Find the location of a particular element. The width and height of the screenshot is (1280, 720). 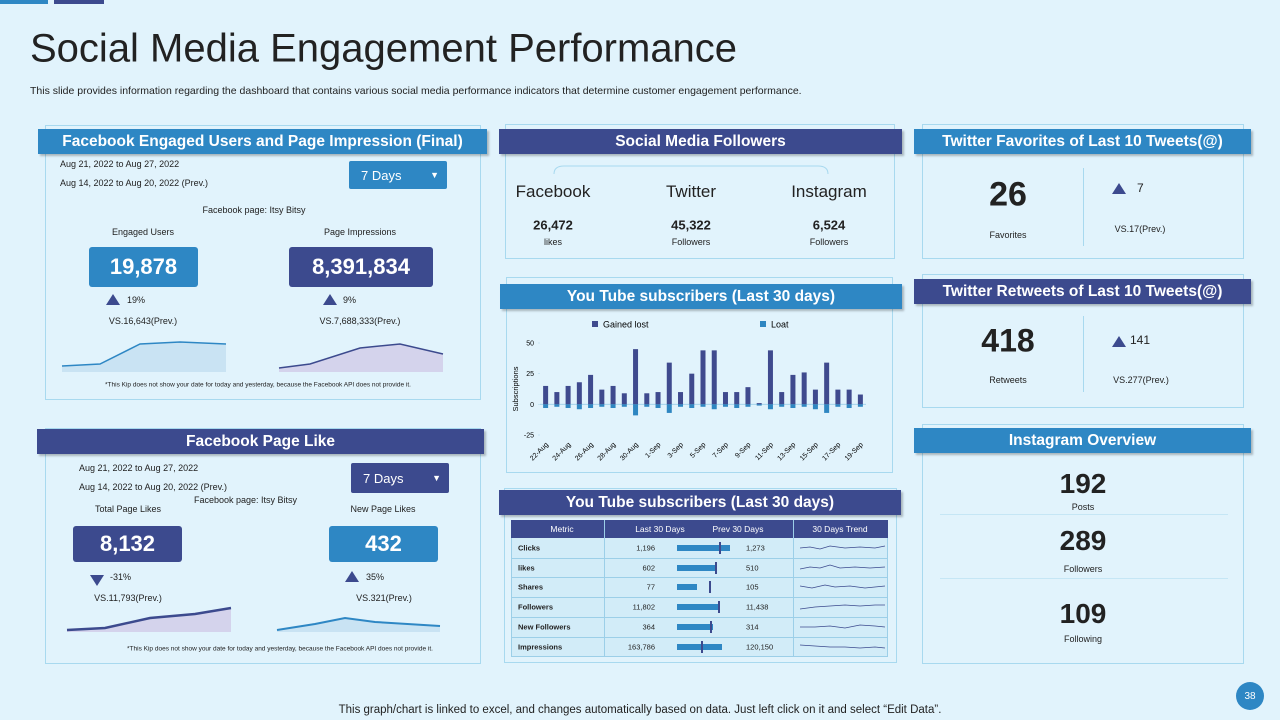

metric-label: Page Impressions is located at coordinates (360, 232).